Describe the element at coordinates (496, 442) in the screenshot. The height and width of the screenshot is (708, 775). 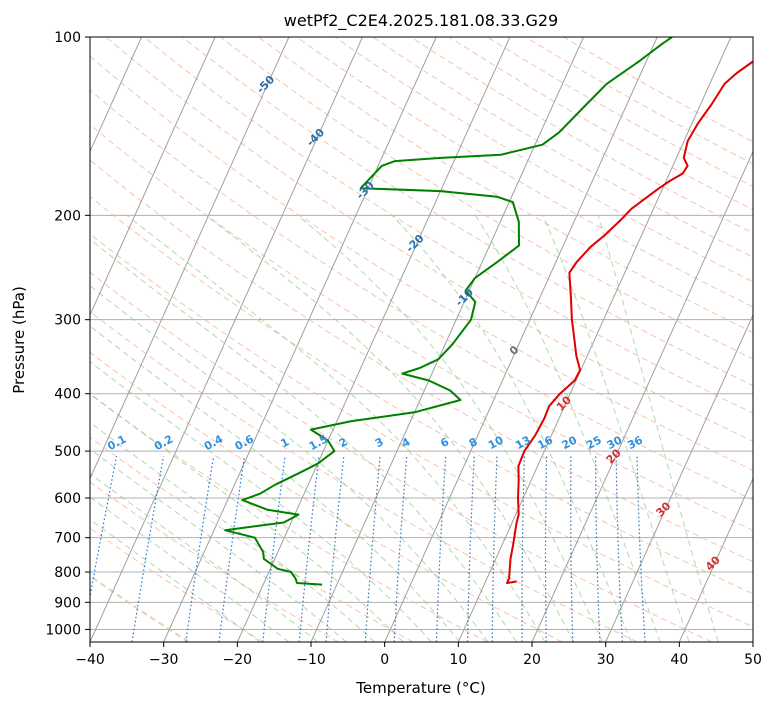
I see `mixing-ratio-label: 10` at that location.